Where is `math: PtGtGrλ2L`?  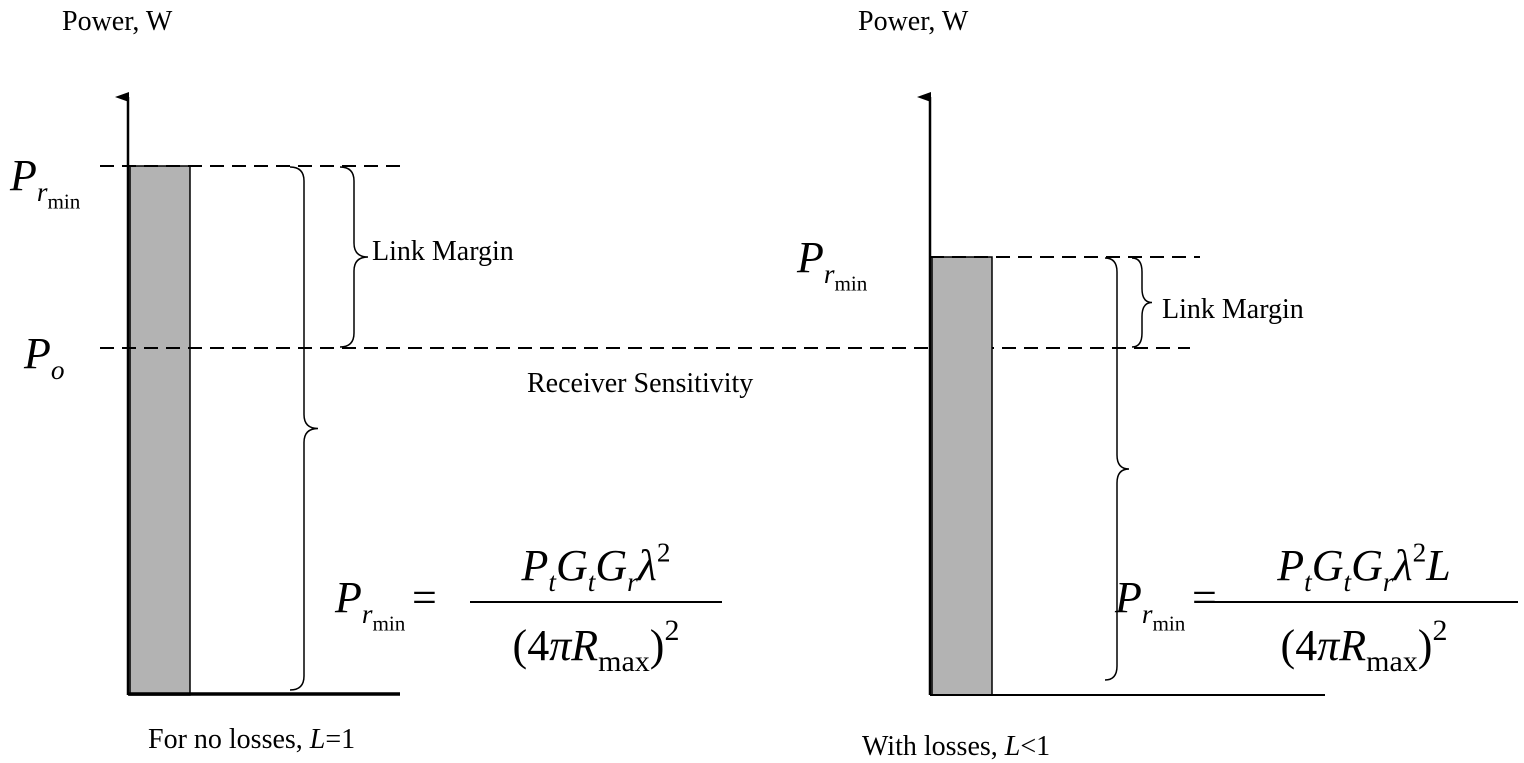
math: PtGtGrλ2L is located at coordinates (1363, 567).